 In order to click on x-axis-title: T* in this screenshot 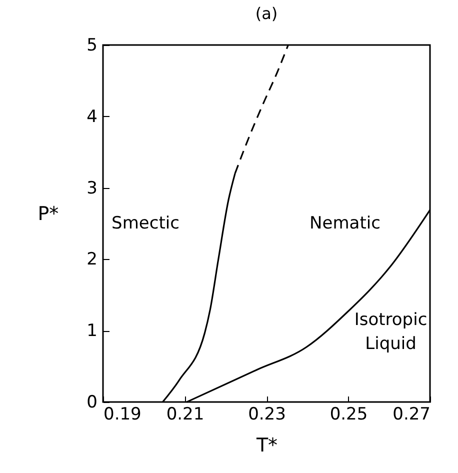, I will do `click(266, 445)`.